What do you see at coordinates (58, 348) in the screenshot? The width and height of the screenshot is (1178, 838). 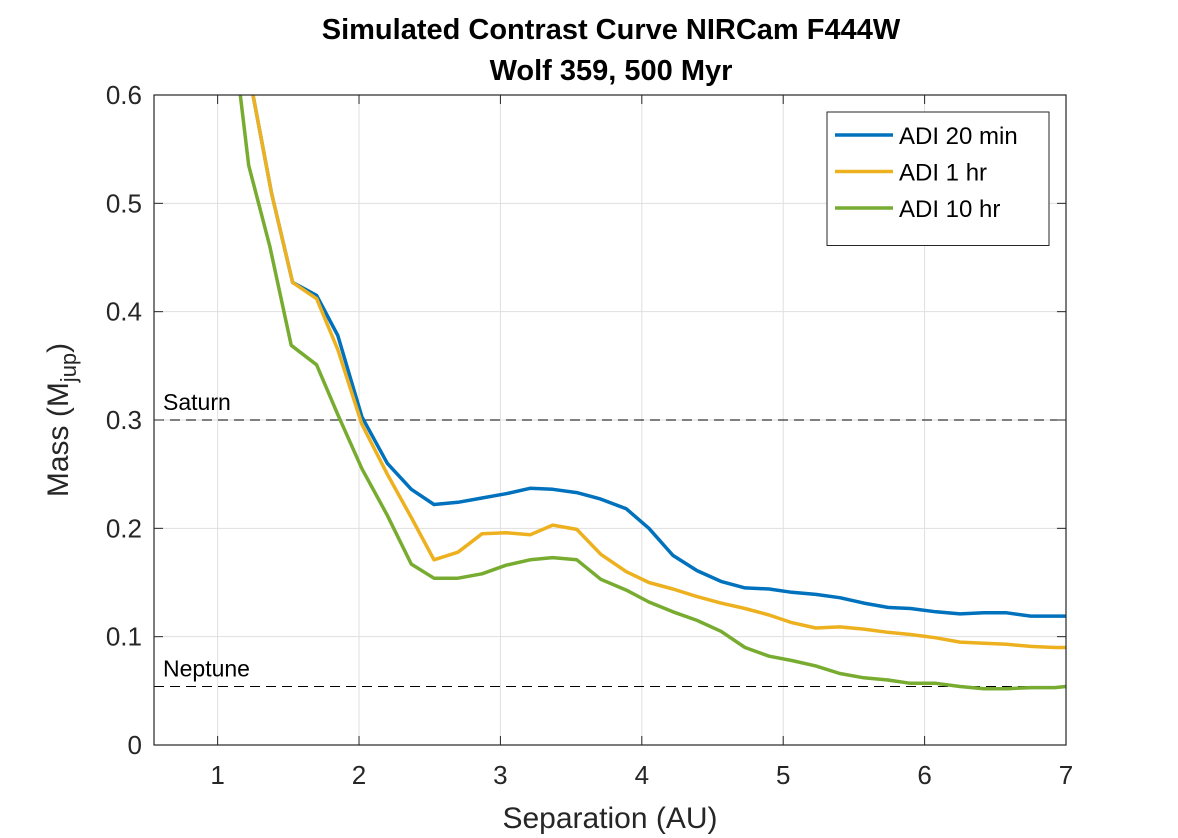 I see `y-axis-label-close: )` at bounding box center [58, 348].